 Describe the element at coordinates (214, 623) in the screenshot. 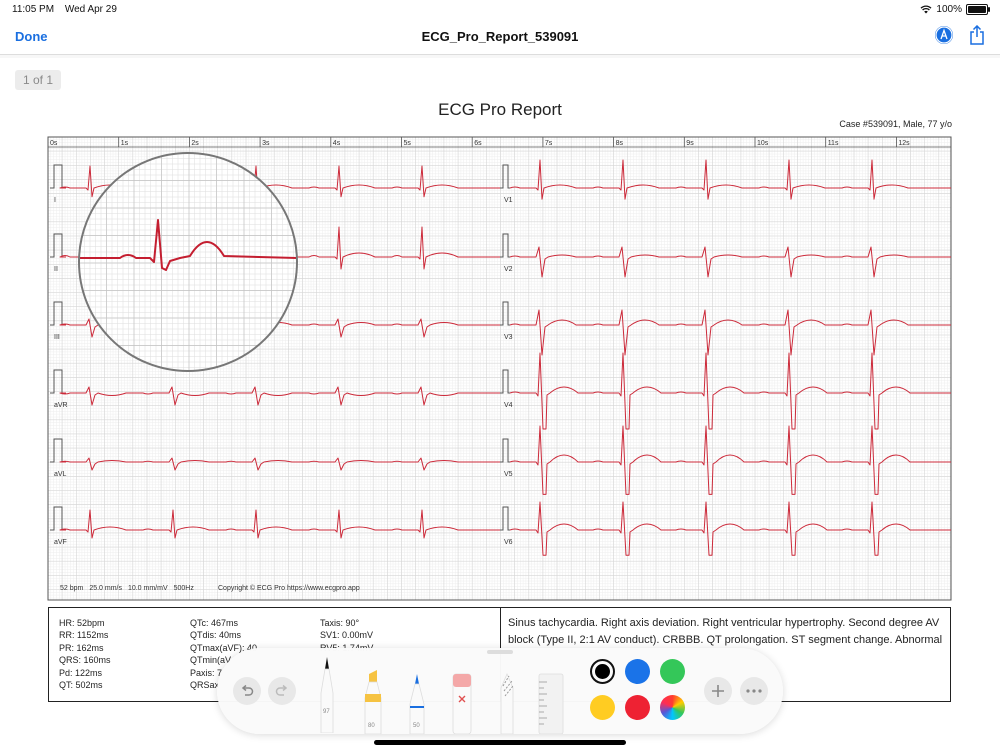

I see `measurement-qtc: QTc: 467ms` at that location.